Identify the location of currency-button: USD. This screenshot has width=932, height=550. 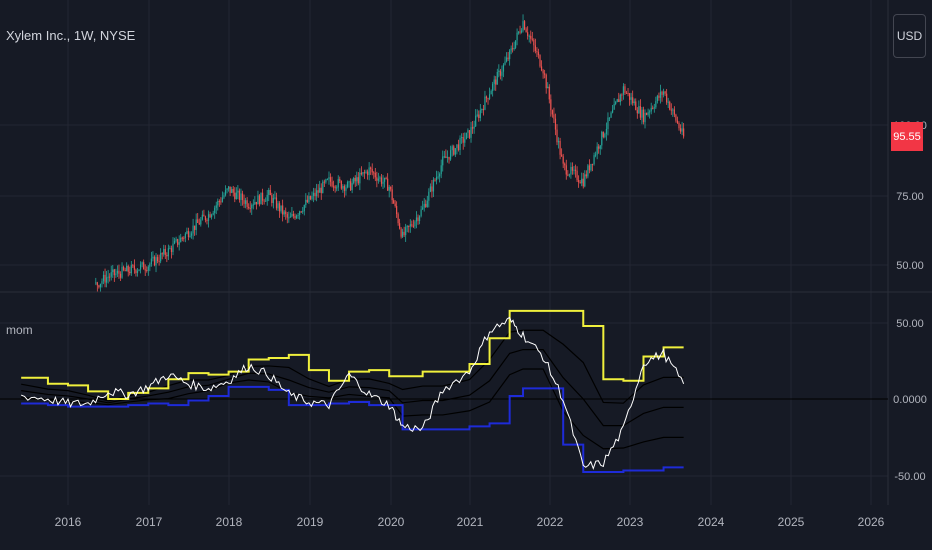
(909, 36).